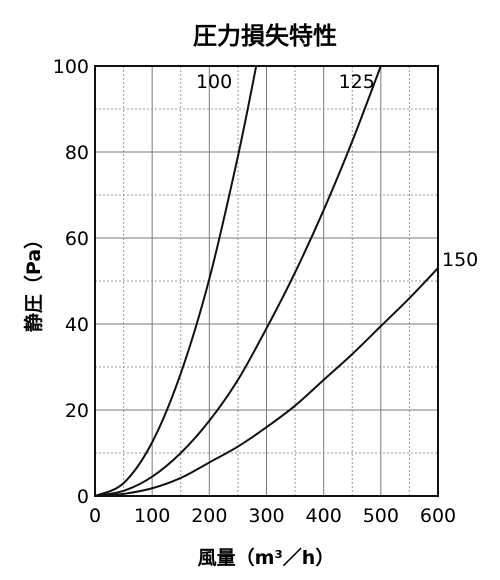 The image size is (500, 580). Describe the element at coordinates (209, 516) in the screenshot. I see `x-tick-label: 200` at that location.